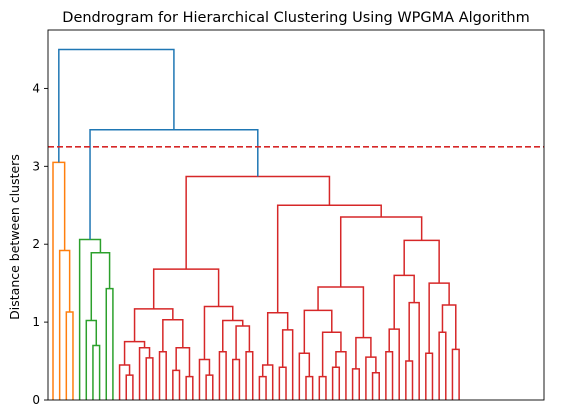 The image size is (574, 418). I want to click on y-axis-ticks: 0 1 2 3 4, so click(40, 244).